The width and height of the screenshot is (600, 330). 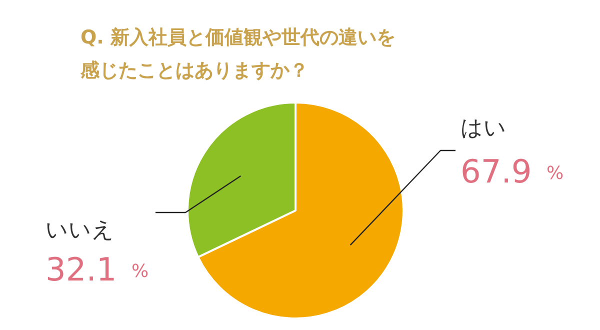 What do you see at coordinates (97, 269) in the screenshot?
I see `data-label: 32.1 %` at bounding box center [97, 269].